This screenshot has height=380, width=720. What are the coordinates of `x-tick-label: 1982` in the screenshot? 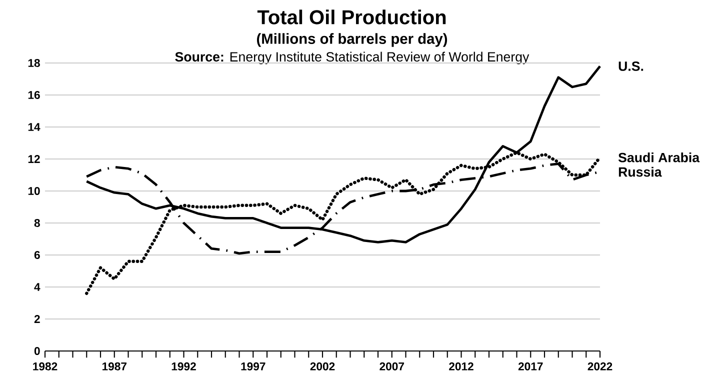 It's located at (45, 366).